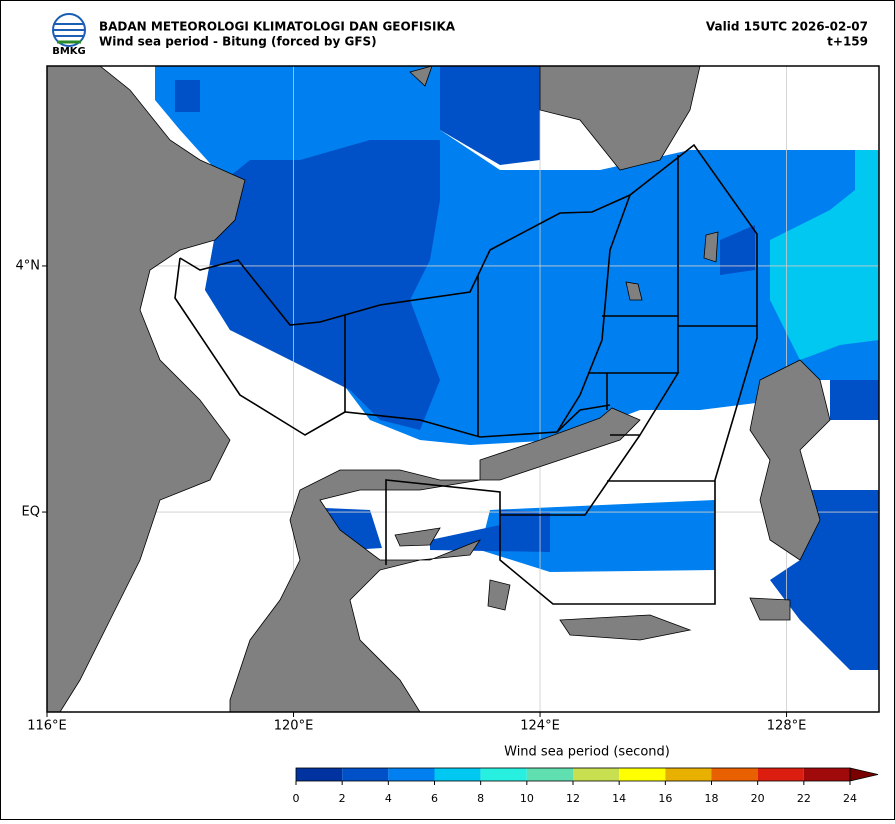  Describe the element at coordinates (850, 798) in the screenshot. I see `colorbar-tick-label: 24` at that location.